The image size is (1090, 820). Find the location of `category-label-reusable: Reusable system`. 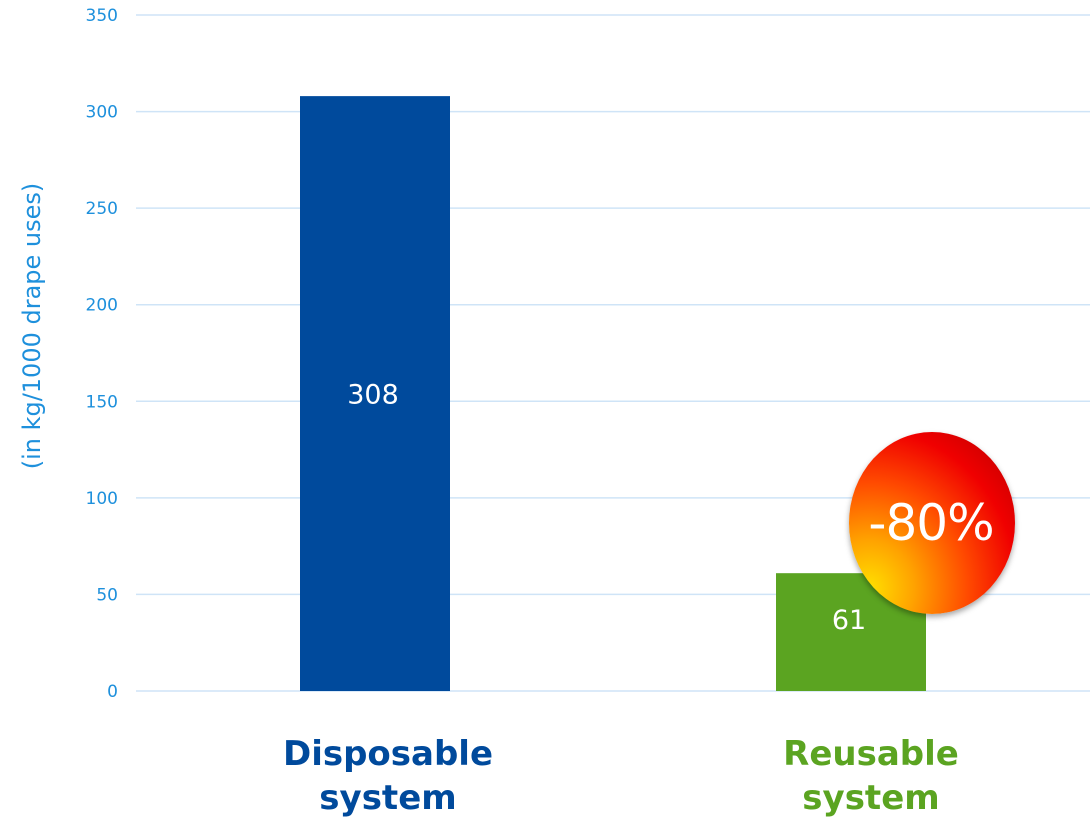

category-label-reusable: Reusable system is located at coordinates (871, 776).